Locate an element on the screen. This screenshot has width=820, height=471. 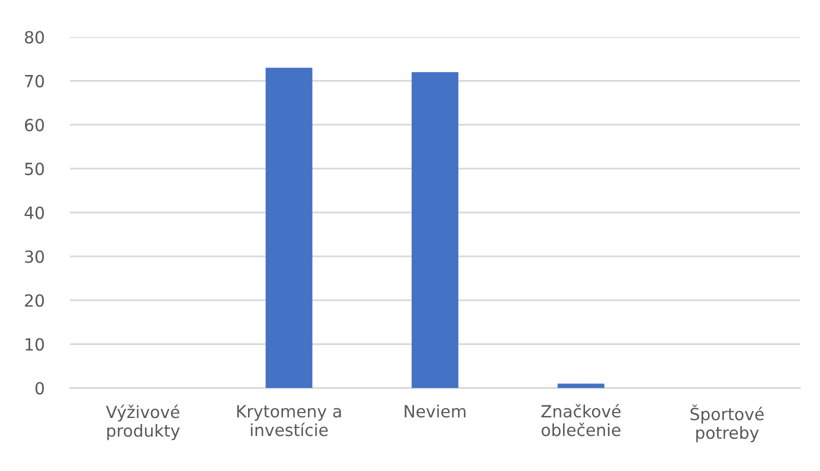
y-tick-label: 40 is located at coordinates (34, 213).